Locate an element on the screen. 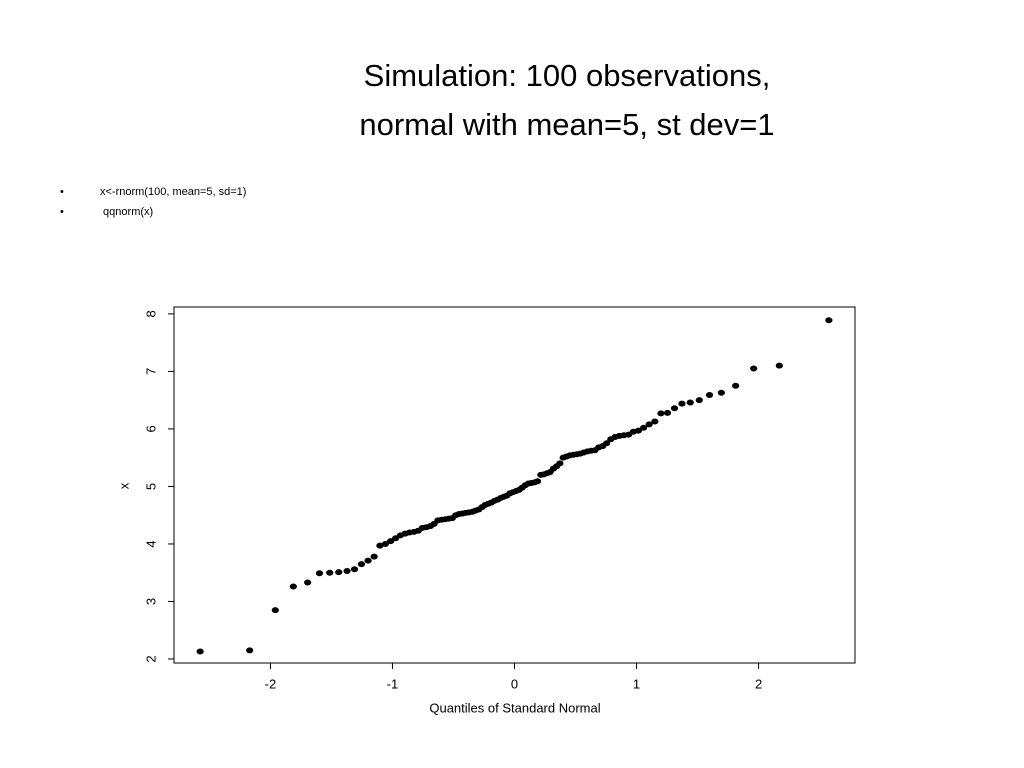  bullet-text: qqnorm(x) is located at coordinates (127, 212).